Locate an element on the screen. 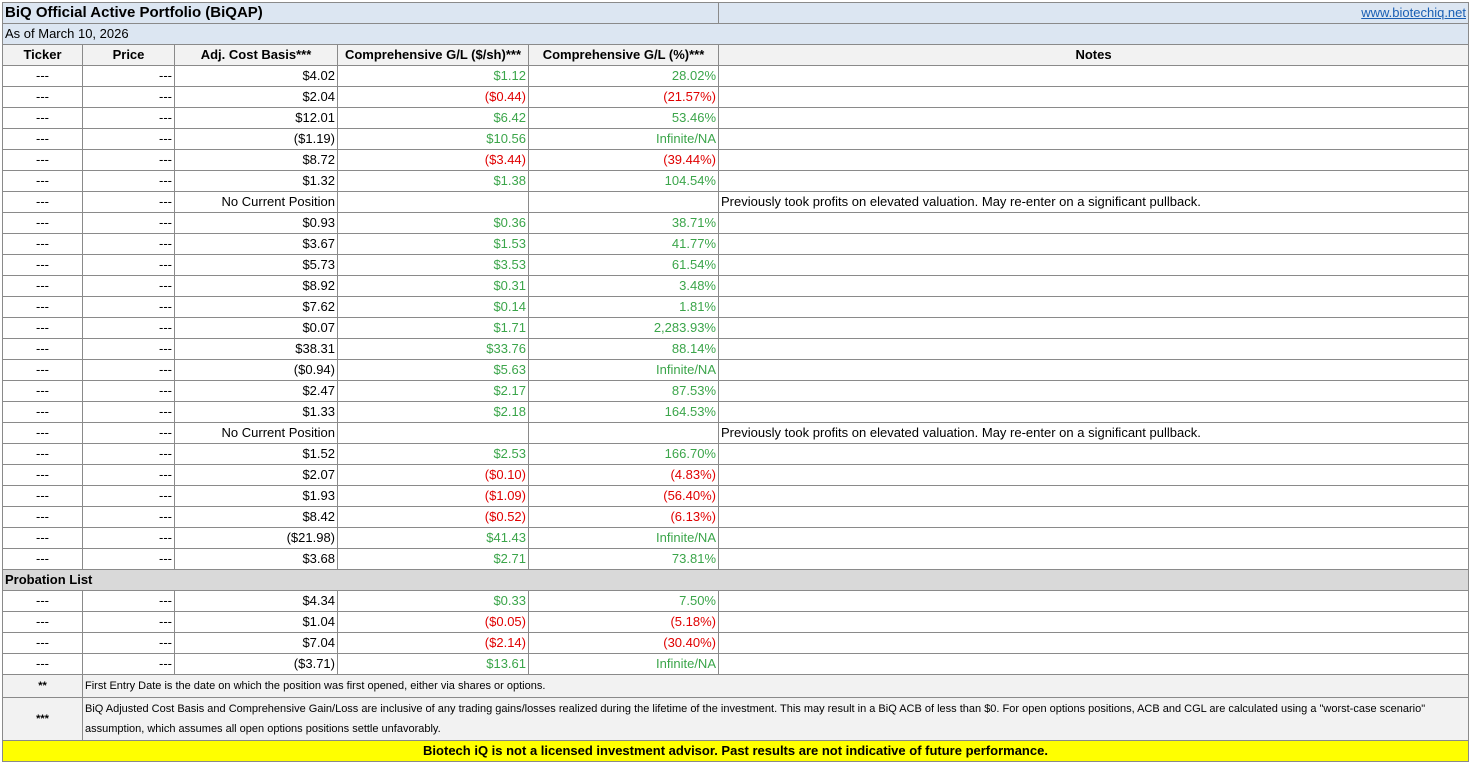 The image size is (1469, 762). gl-pct-cell: 73.81% is located at coordinates (623, 559).